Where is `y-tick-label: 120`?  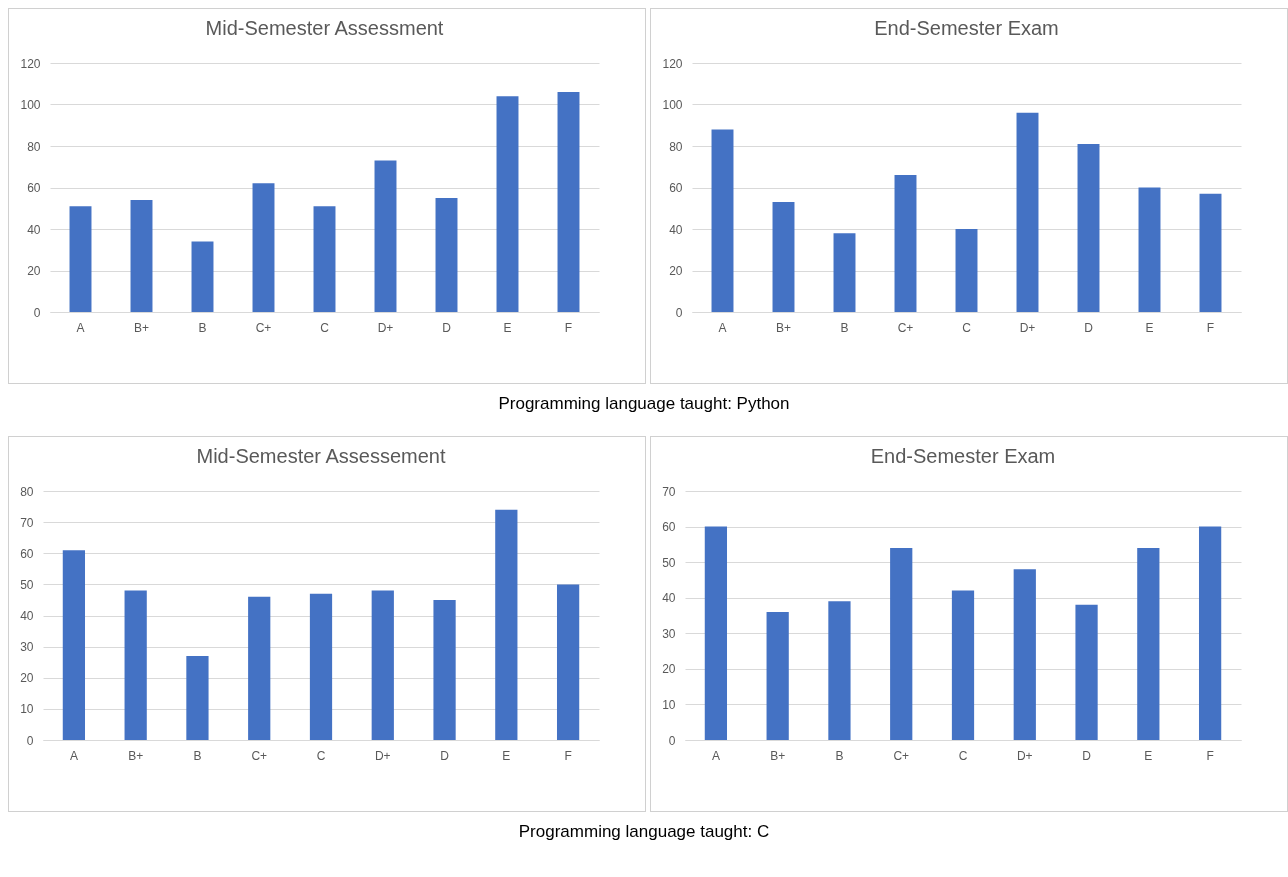 y-tick-label: 120 is located at coordinates (672, 63).